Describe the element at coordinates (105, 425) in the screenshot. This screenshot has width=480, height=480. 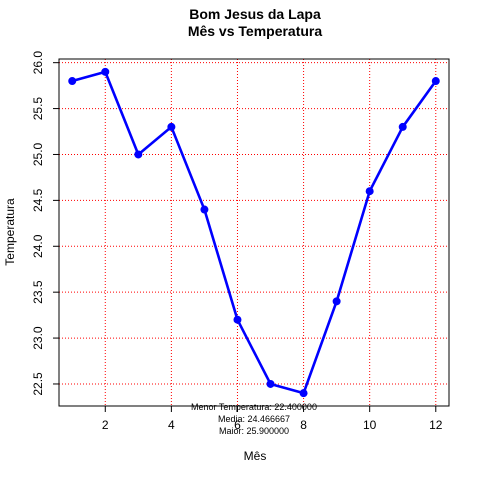
I see `x-tick-label: 2` at that location.